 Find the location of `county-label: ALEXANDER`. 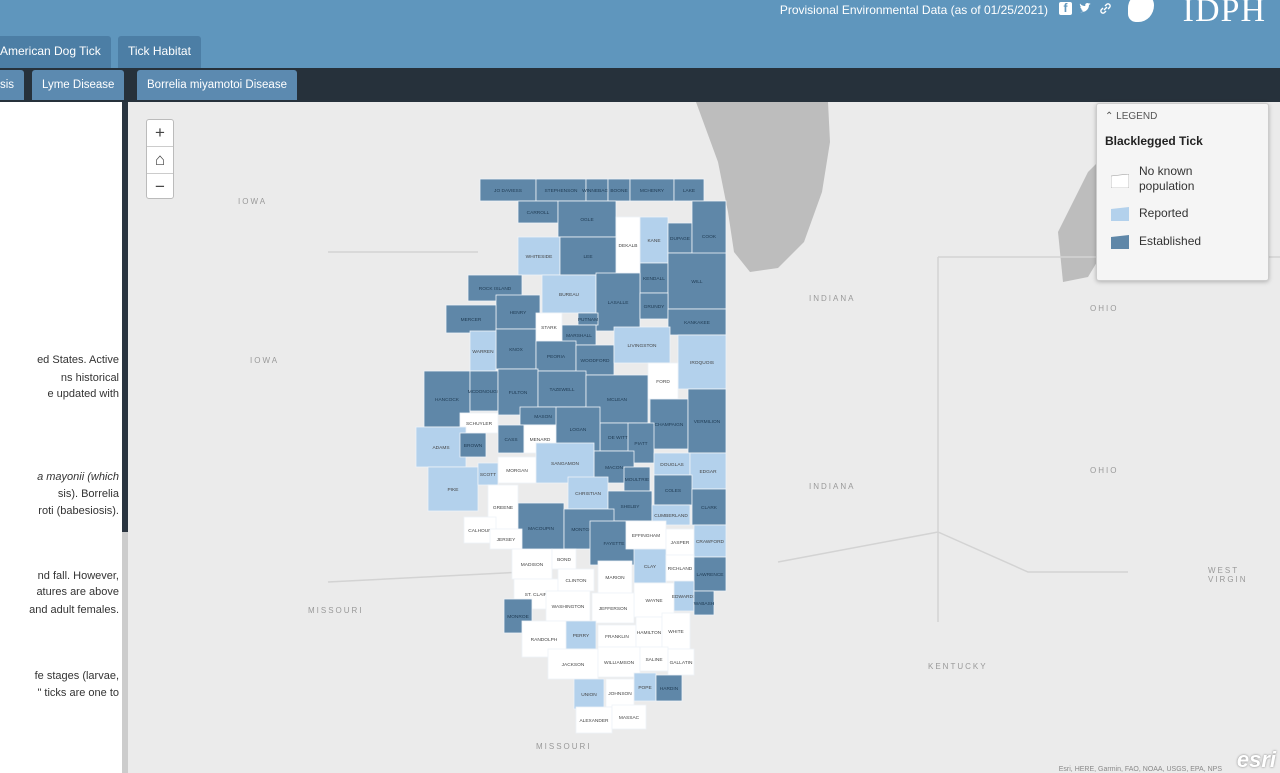

county-label: ALEXANDER is located at coordinates (594, 721).